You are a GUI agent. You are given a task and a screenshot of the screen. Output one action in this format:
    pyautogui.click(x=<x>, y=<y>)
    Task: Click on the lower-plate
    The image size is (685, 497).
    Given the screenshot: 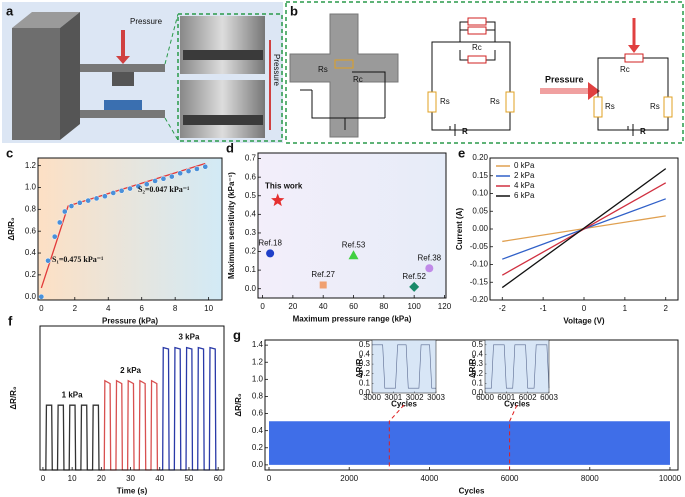 What is the action you would take?
    pyautogui.click(x=122, y=114)
    